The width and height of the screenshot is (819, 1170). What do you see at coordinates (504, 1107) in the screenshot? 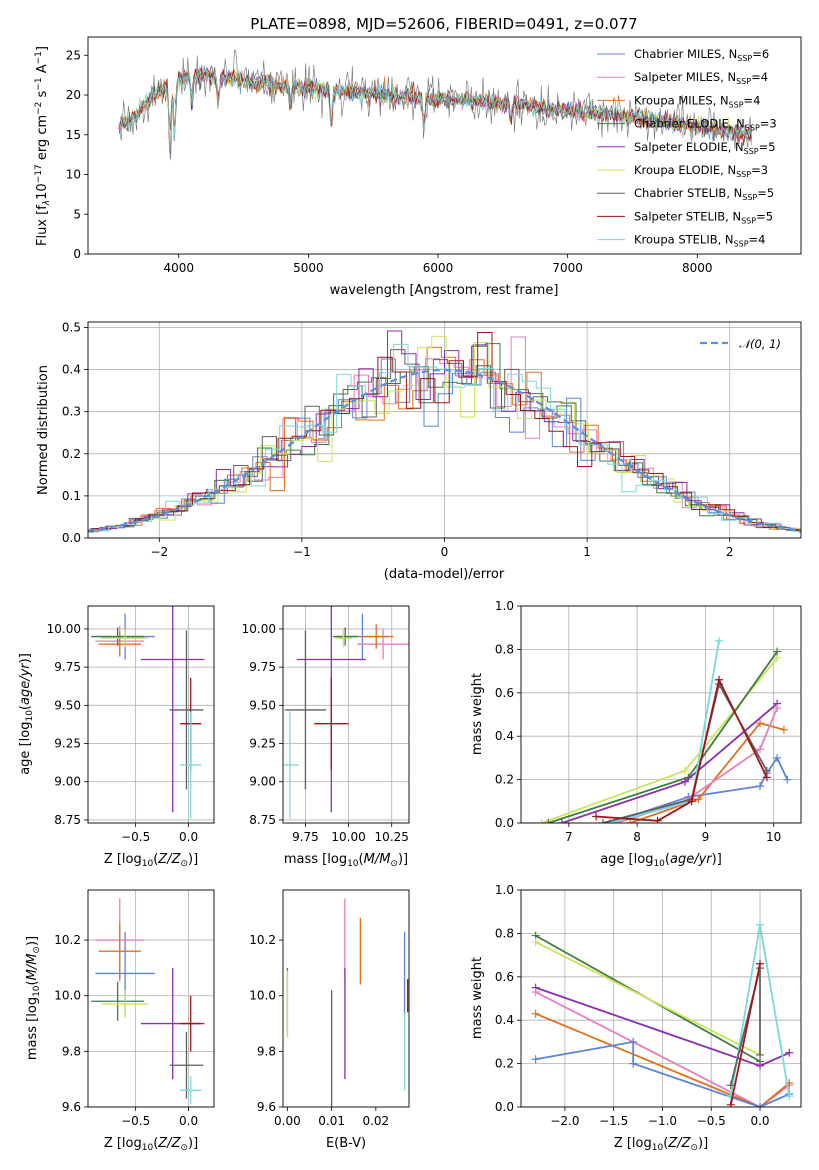
I see `y-tick-label: 0.0` at bounding box center [504, 1107].